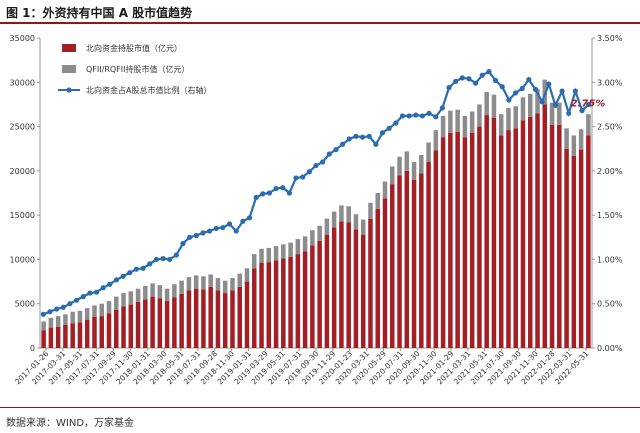  What do you see at coordinates (69, 90) in the screenshot?
I see `legend-swatch-marker` at bounding box center [69, 90].